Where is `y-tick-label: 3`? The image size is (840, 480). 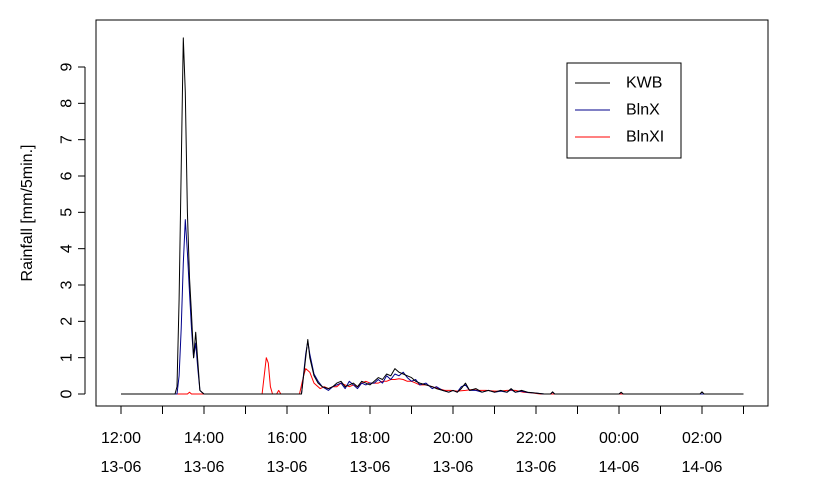 y-tick-label: 3 is located at coordinates (67, 284).